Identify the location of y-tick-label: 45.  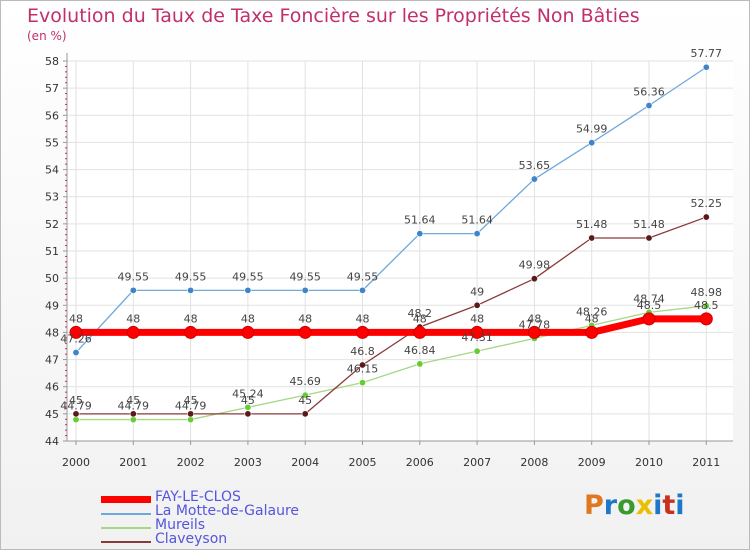
(52, 414).